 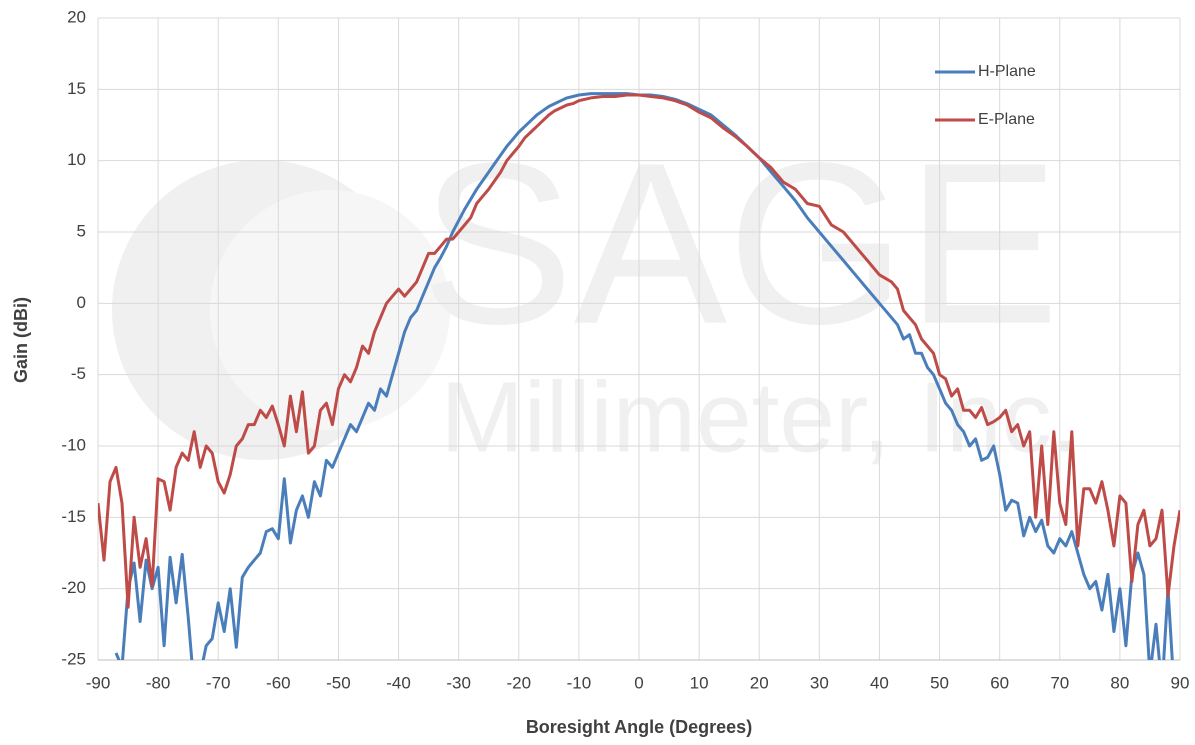 I want to click on legend-label: H-Plane, so click(x=1007, y=71).